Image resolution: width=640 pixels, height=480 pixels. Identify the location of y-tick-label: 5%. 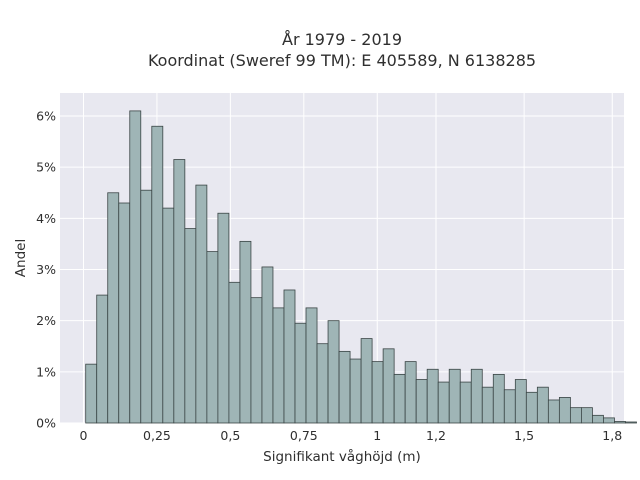
(46, 167).